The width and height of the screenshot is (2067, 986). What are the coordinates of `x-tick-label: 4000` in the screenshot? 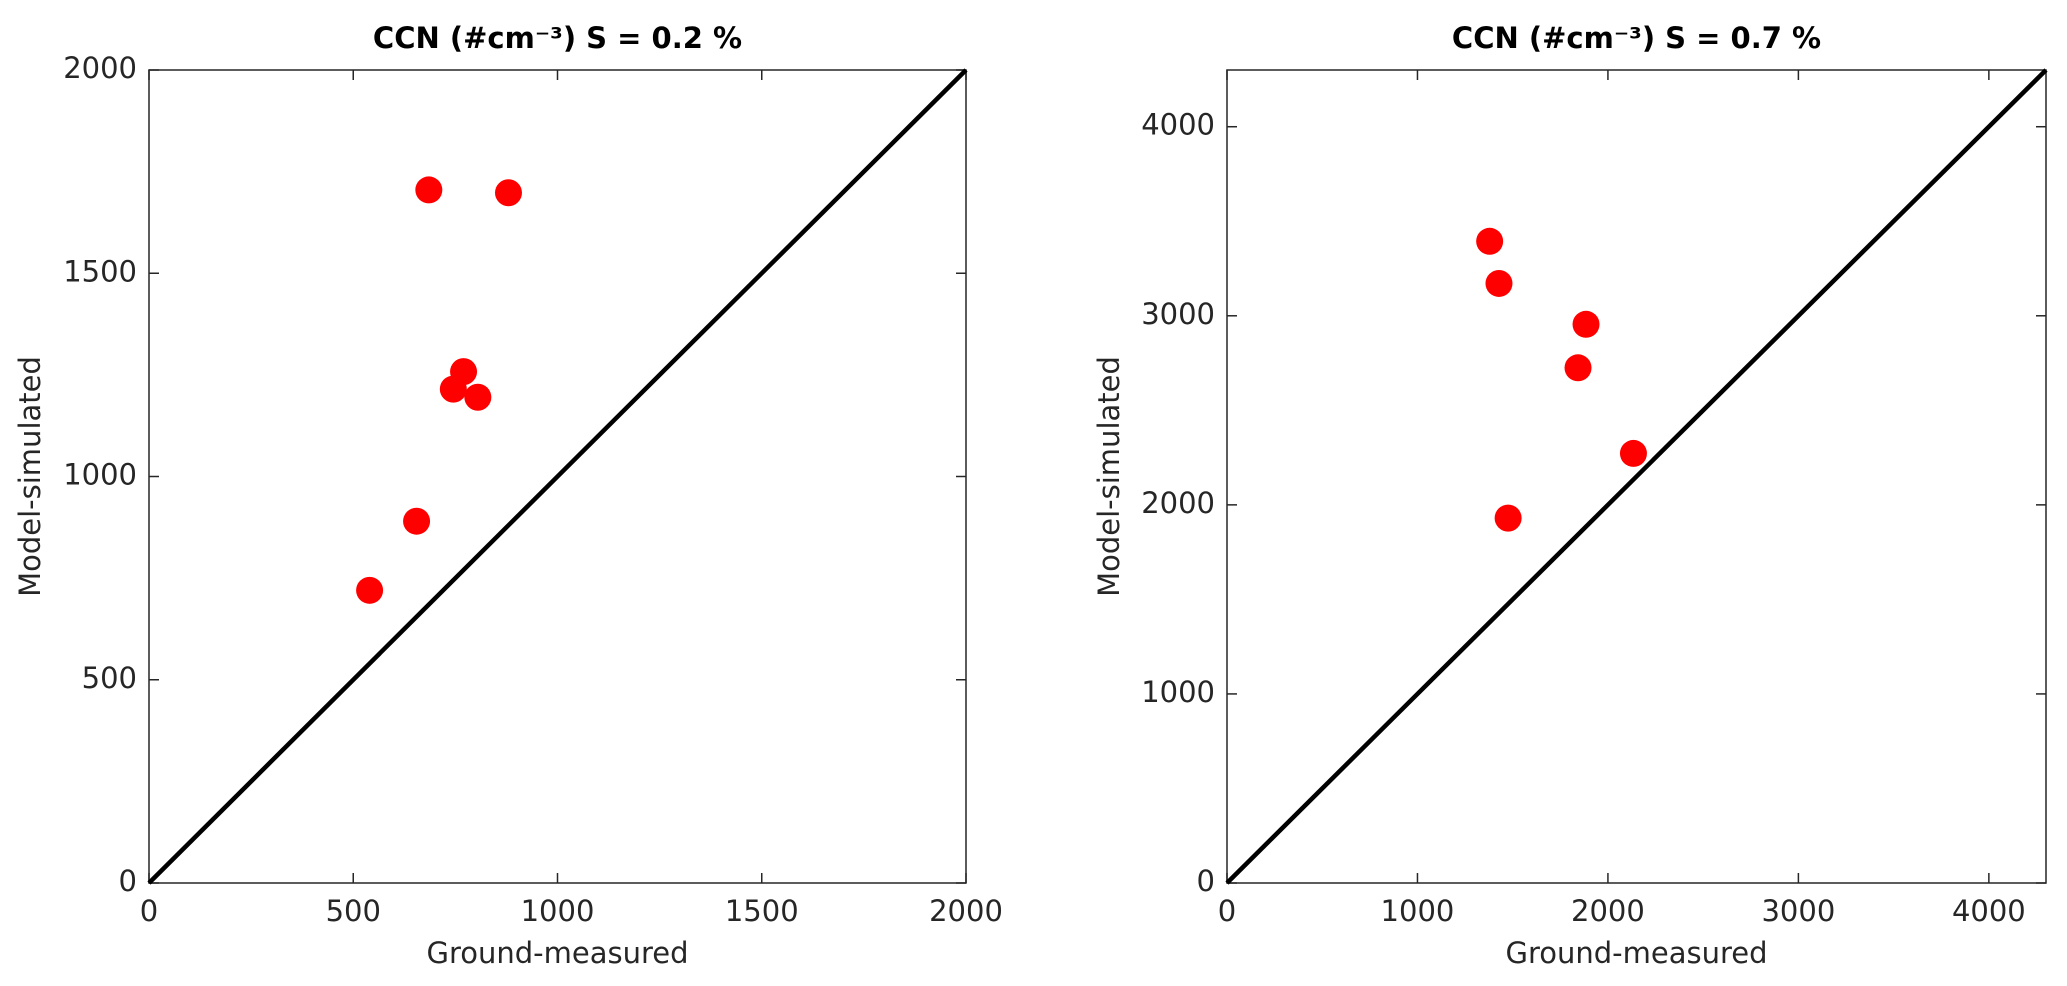 It's located at (1989, 911).